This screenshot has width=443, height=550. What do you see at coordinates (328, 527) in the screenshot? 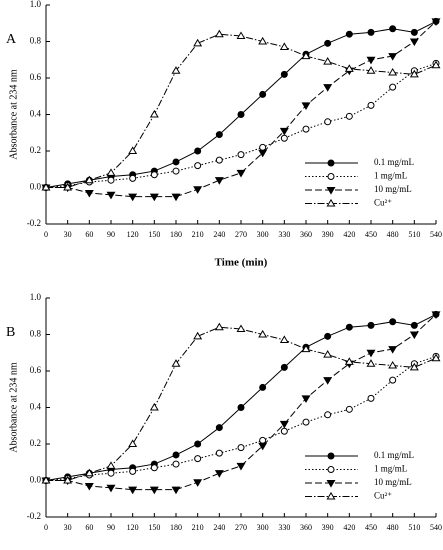
I see `x-tick-label: 390` at bounding box center [328, 527].